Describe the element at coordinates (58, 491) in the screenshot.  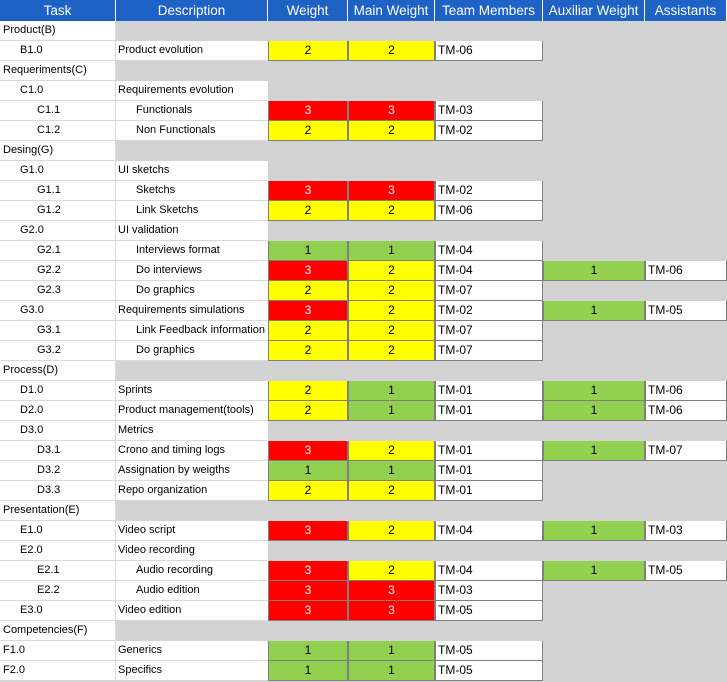
I see `task-cell: D3.3` at that location.